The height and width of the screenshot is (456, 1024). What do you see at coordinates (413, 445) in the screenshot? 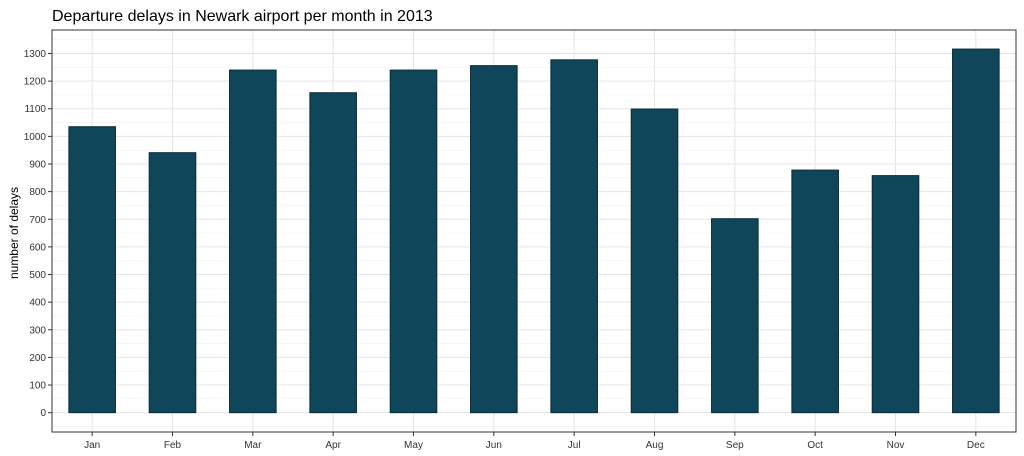
I see `x-tick-label: May` at bounding box center [413, 445].